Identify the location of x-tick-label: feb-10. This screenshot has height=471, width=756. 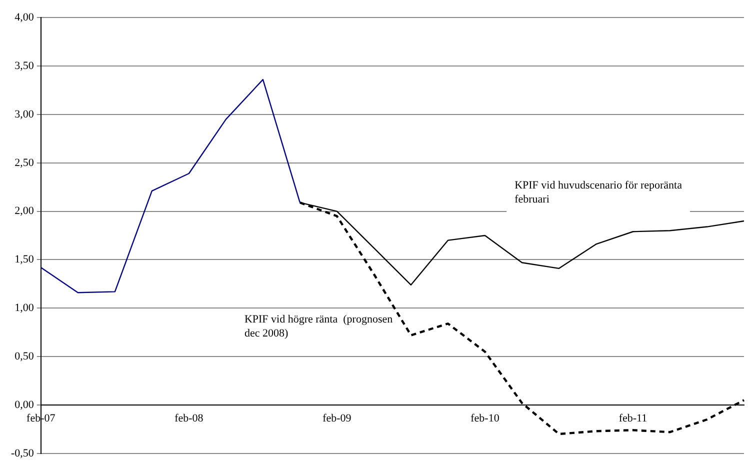
(485, 418).